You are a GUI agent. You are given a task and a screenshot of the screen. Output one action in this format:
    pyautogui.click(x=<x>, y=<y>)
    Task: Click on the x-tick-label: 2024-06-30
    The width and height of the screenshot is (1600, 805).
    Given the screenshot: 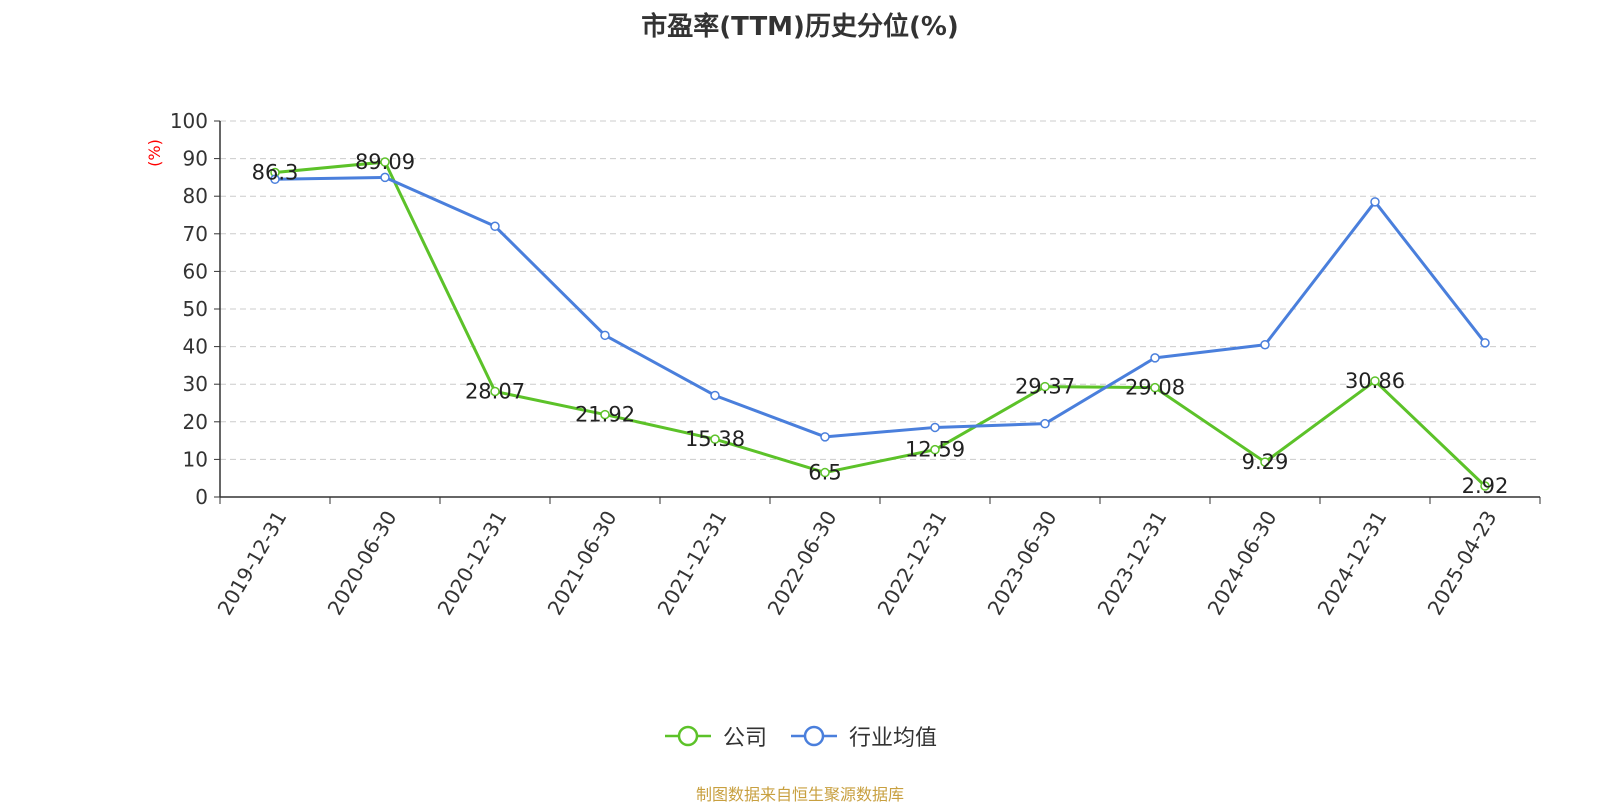 What is the action you would take?
    pyautogui.click(x=1242, y=563)
    